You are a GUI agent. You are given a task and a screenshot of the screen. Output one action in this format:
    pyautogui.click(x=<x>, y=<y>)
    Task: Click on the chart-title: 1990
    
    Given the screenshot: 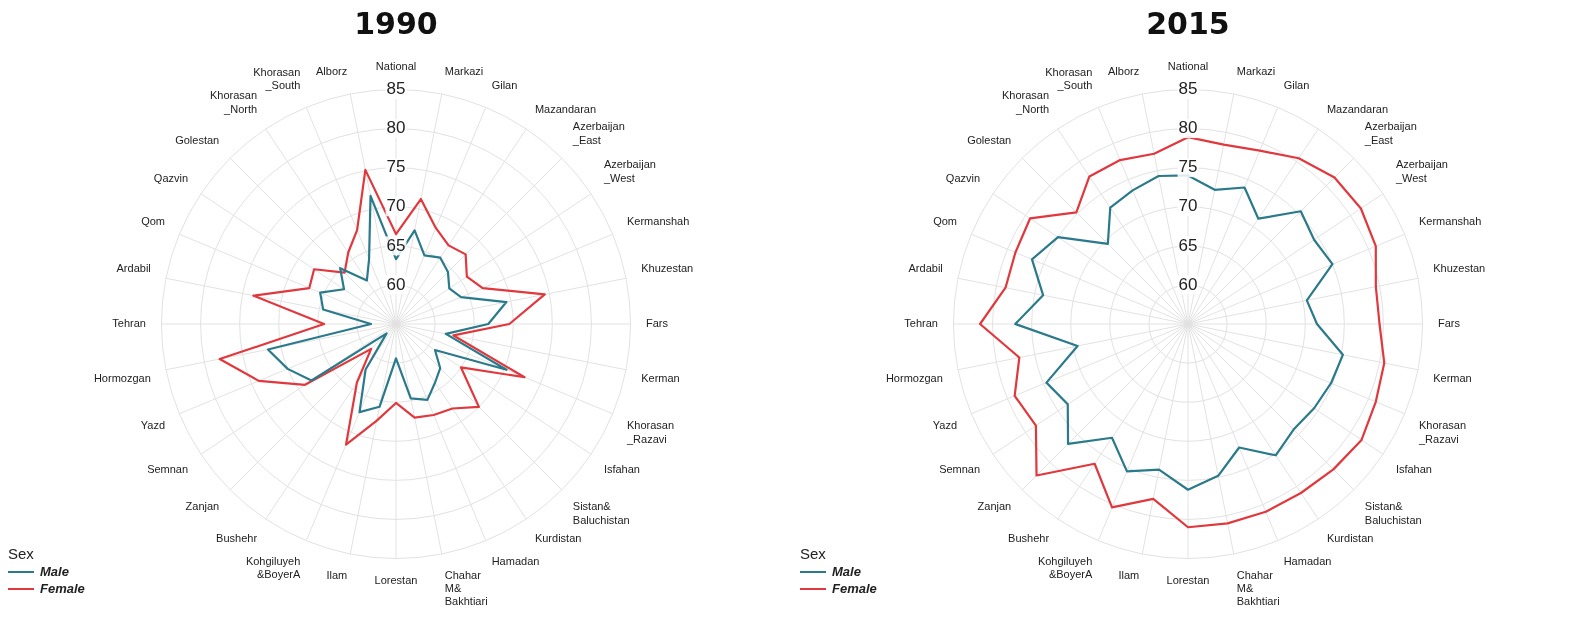 What is the action you would take?
    pyautogui.click(x=396, y=23)
    